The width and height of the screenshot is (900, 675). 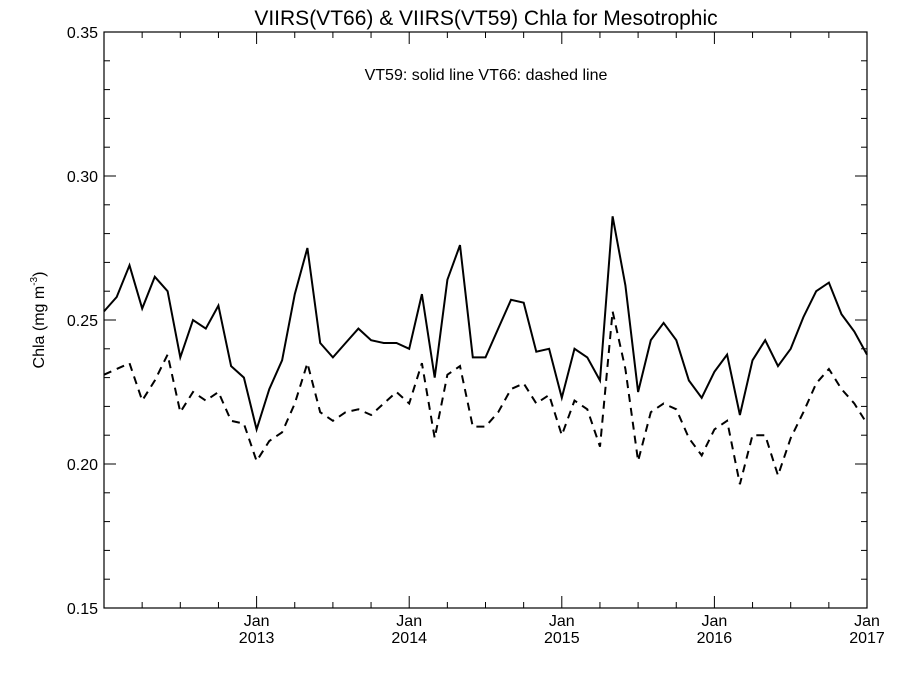 What do you see at coordinates (82, 33) in the screenshot?
I see `y-tick-label: 0.35` at bounding box center [82, 33].